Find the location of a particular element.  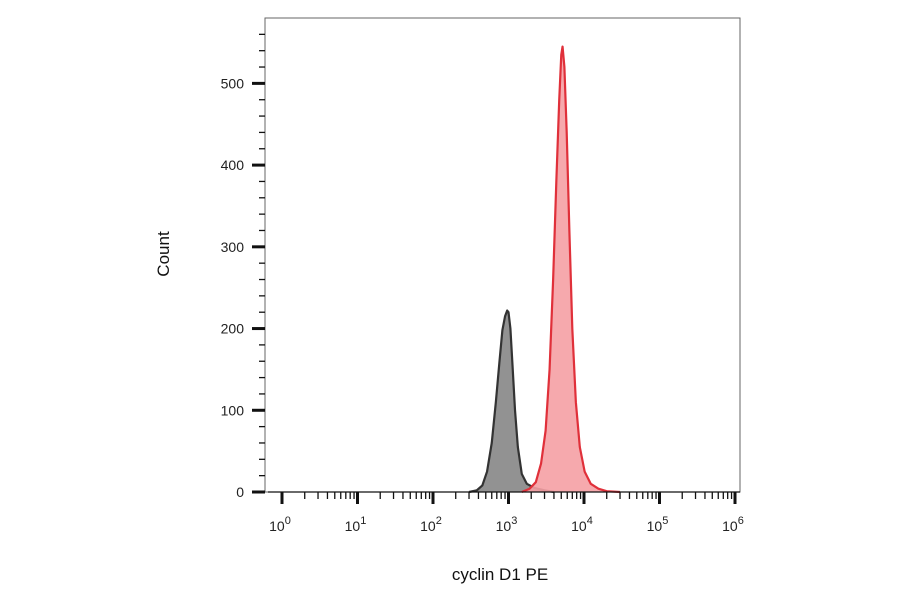

x-tick-label: 10¹ is located at coordinates (356, 524).